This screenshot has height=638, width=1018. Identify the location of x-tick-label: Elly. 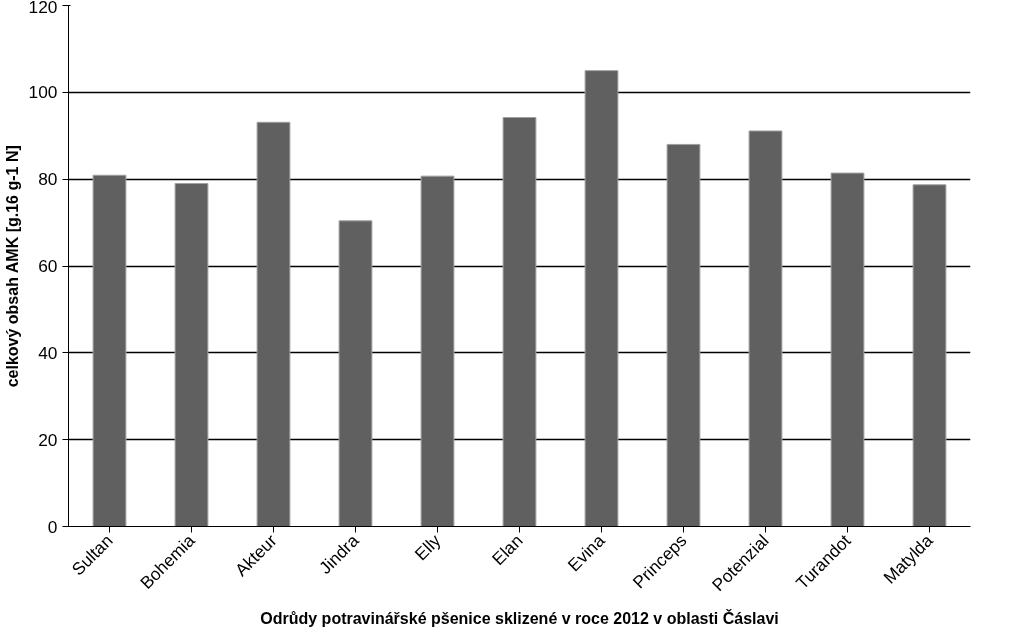
(427, 547).